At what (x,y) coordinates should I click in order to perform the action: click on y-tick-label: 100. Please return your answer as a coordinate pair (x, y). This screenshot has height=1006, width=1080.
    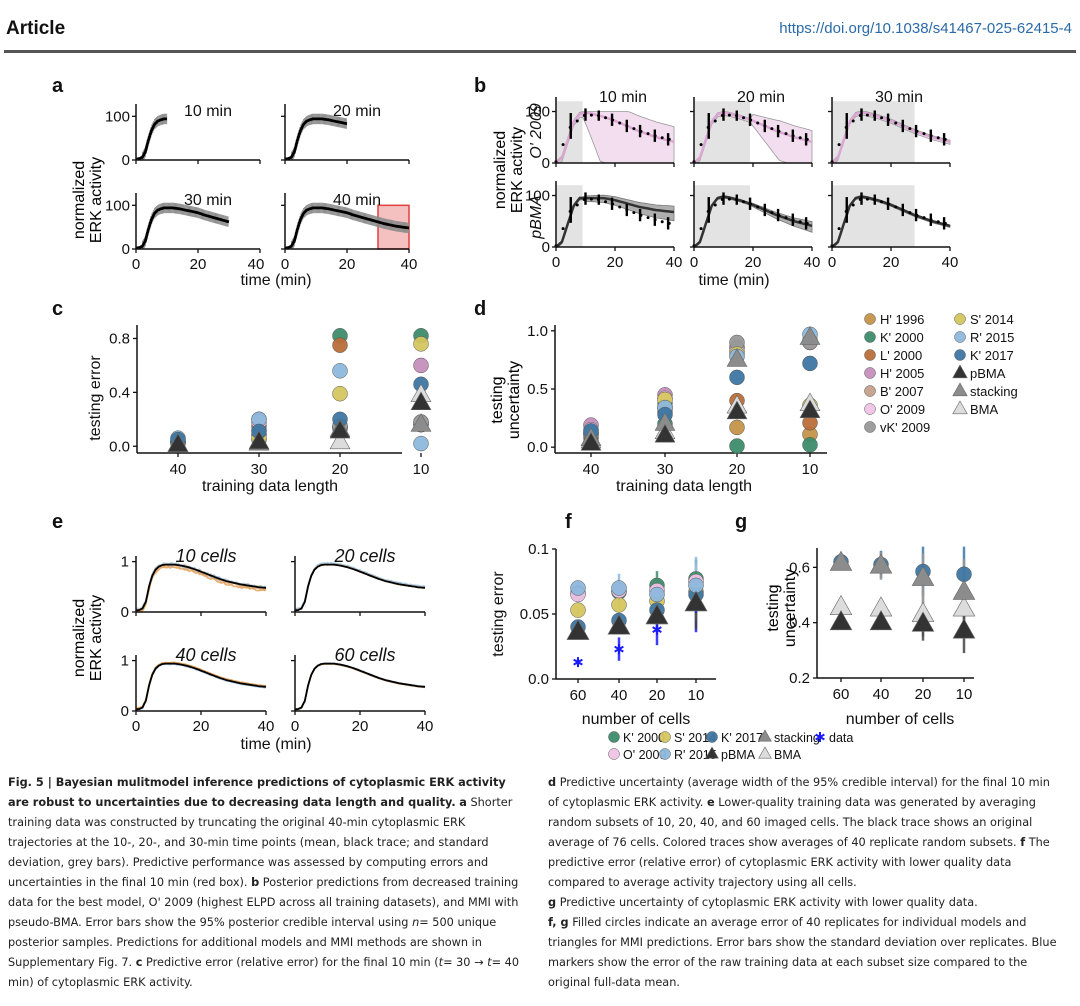
    Looking at the image, I should click on (117, 205).